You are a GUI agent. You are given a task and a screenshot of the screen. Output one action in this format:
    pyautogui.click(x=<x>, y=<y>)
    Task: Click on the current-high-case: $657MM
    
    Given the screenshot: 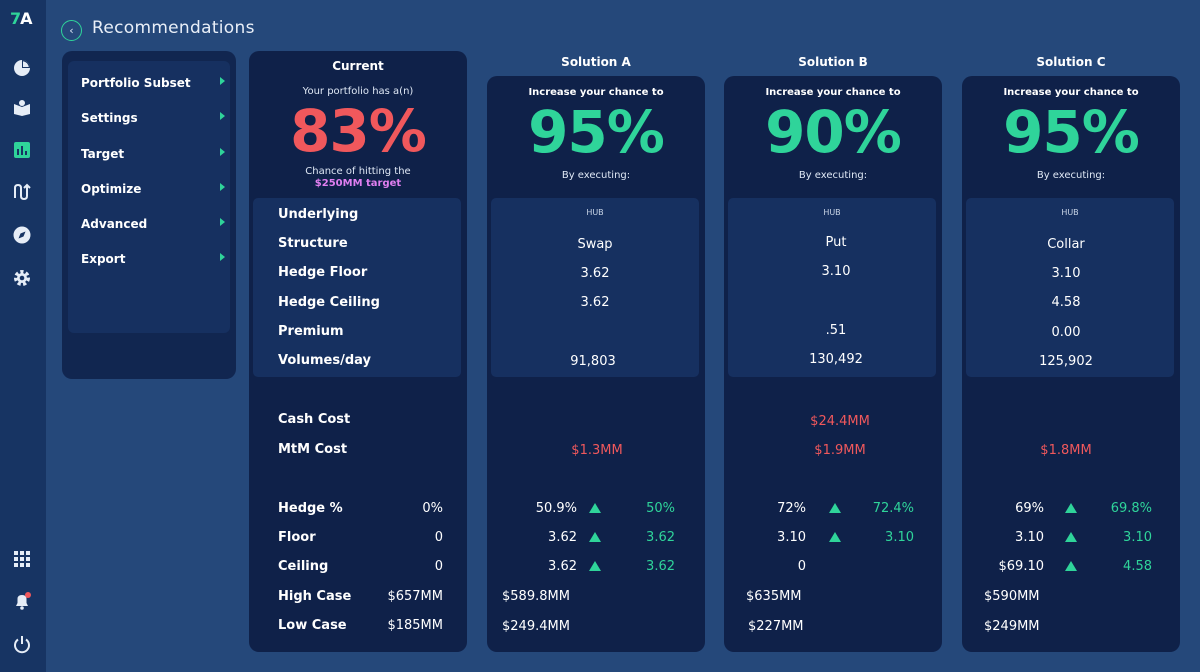 What is the action you would take?
    pyautogui.click(x=415, y=596)
    